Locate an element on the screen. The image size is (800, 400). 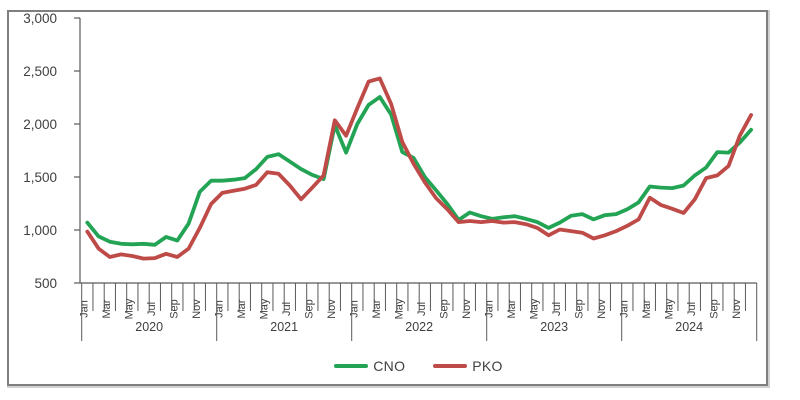
y-axis-label: 2,000 is located at coordinates (40, 124).